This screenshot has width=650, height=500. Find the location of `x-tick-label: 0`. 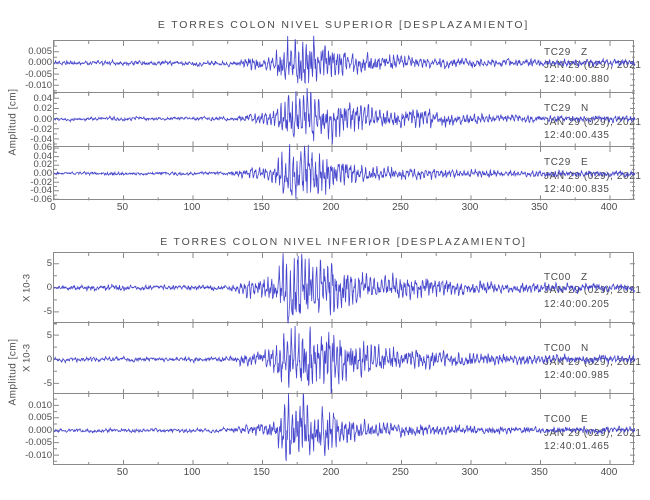

x-tick-label: 0 is located at coordinates (53, 207).